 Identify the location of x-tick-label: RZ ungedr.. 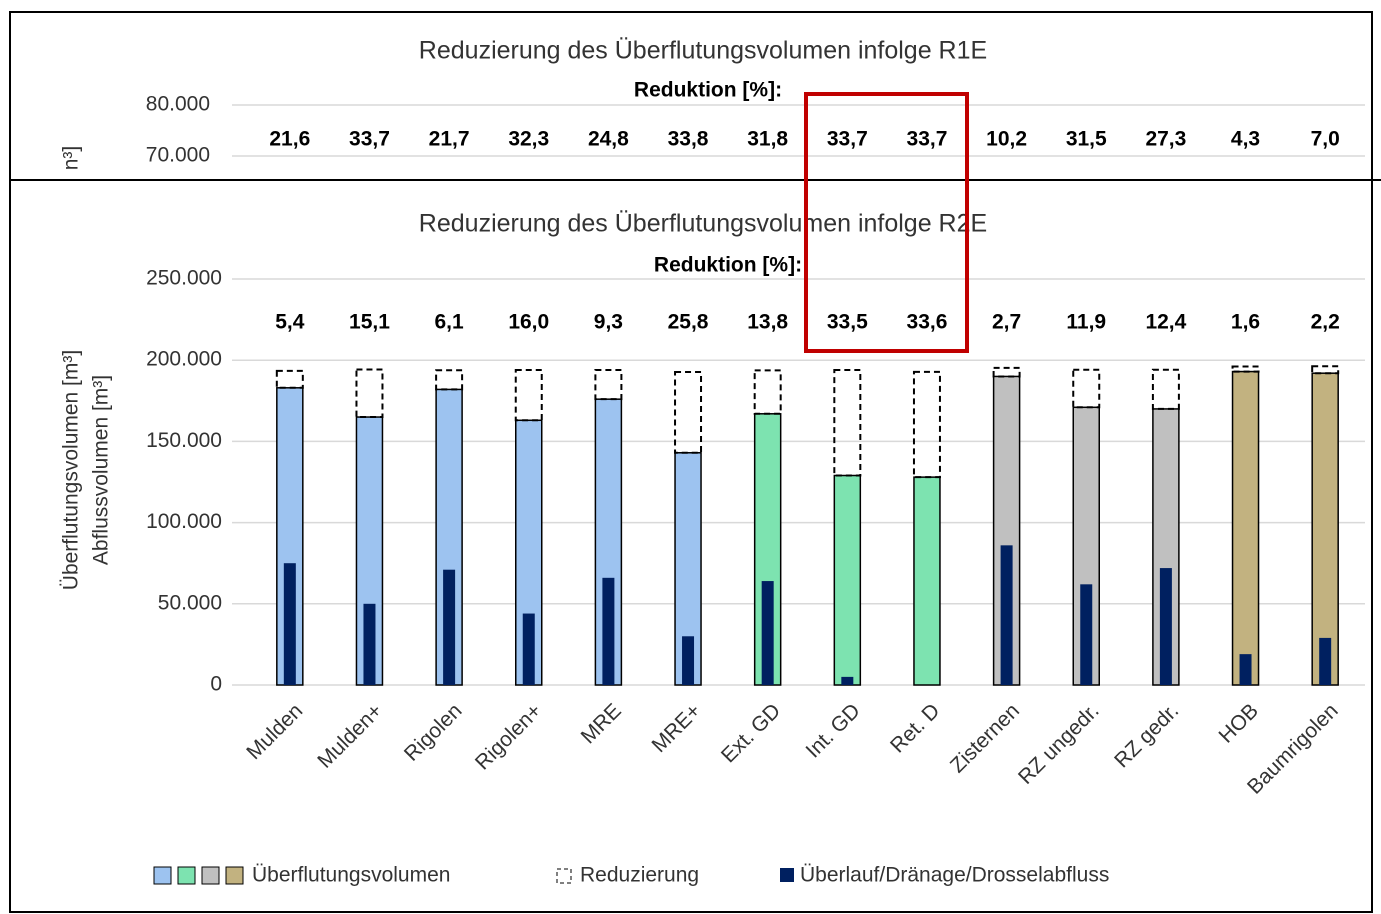
(1059, 744).